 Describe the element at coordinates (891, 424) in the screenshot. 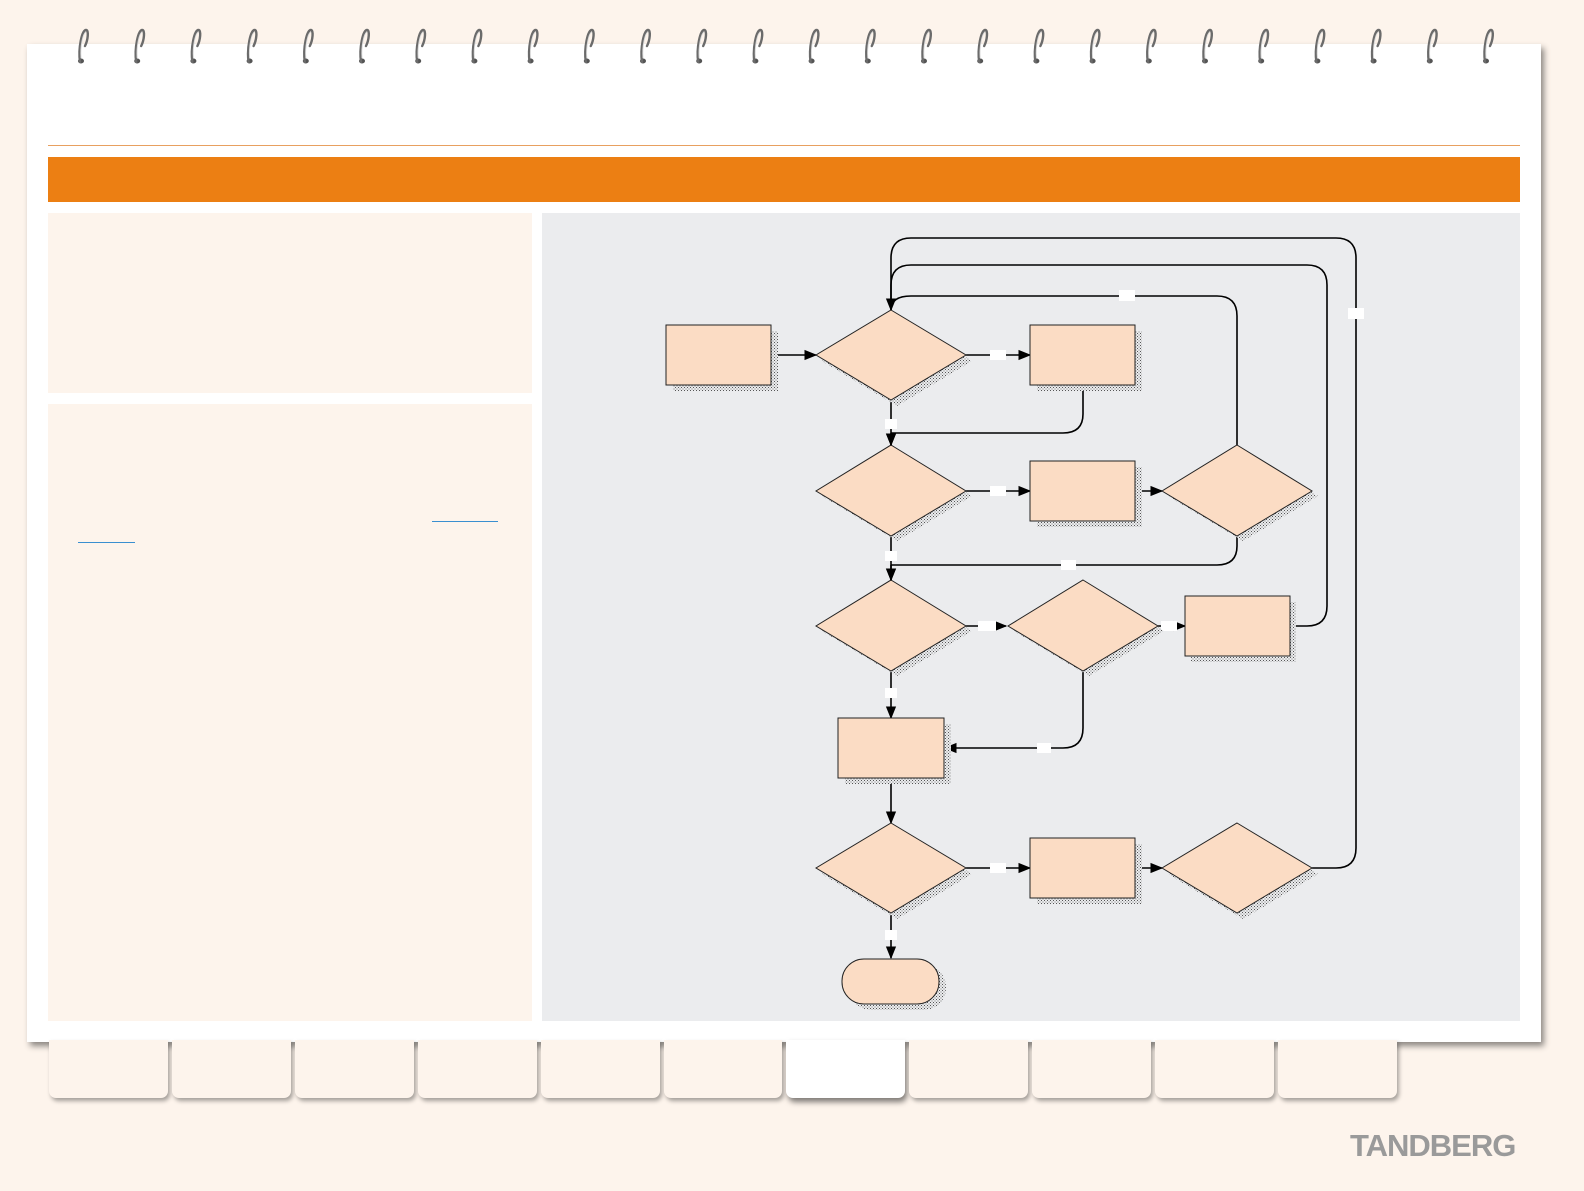

I see `chip-d1-d2` at that location.